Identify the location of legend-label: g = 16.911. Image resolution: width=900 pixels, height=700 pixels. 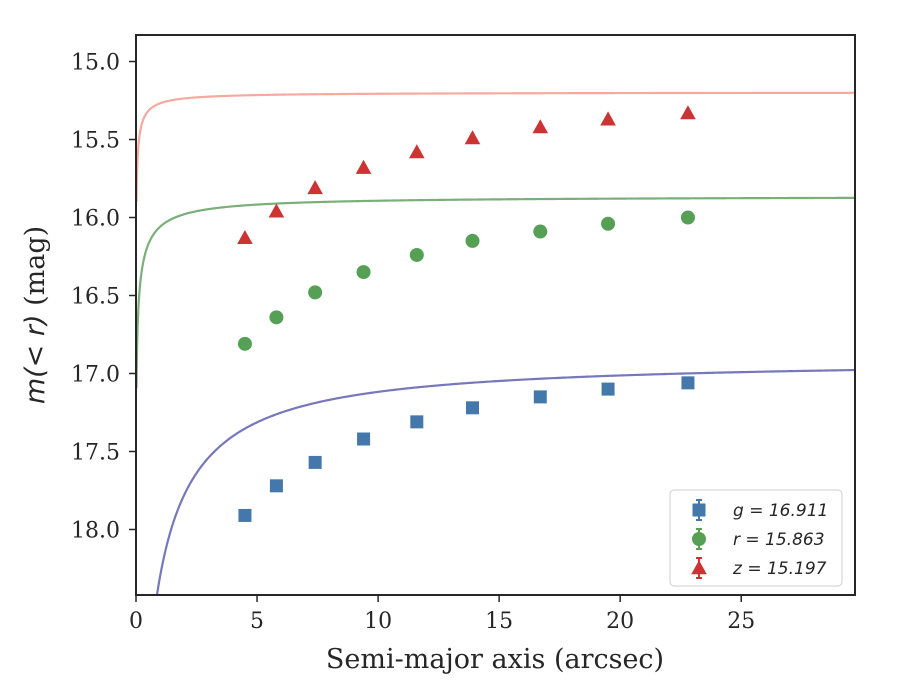
(780, 511).